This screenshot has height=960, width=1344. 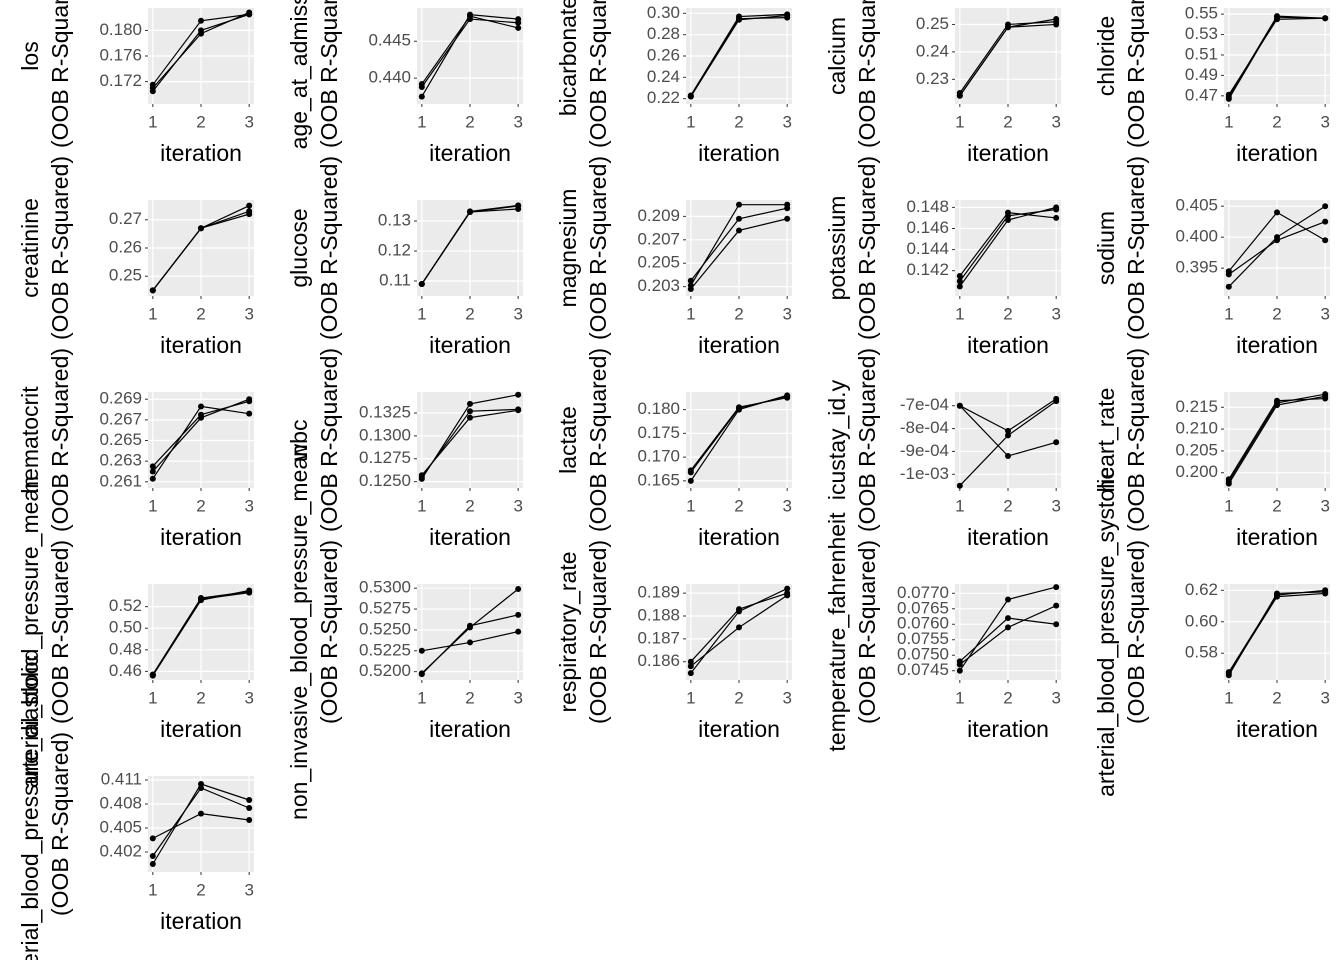 I want to click on y-tick-label: 0.53, so click(x=1201, y=33).